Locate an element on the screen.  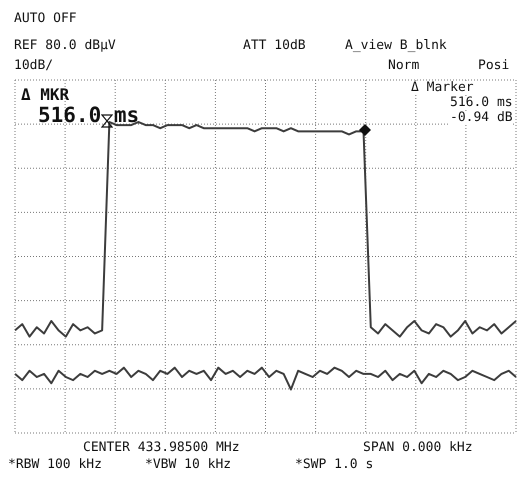
text: 516.0 ms is located at coordinates (481, 102).